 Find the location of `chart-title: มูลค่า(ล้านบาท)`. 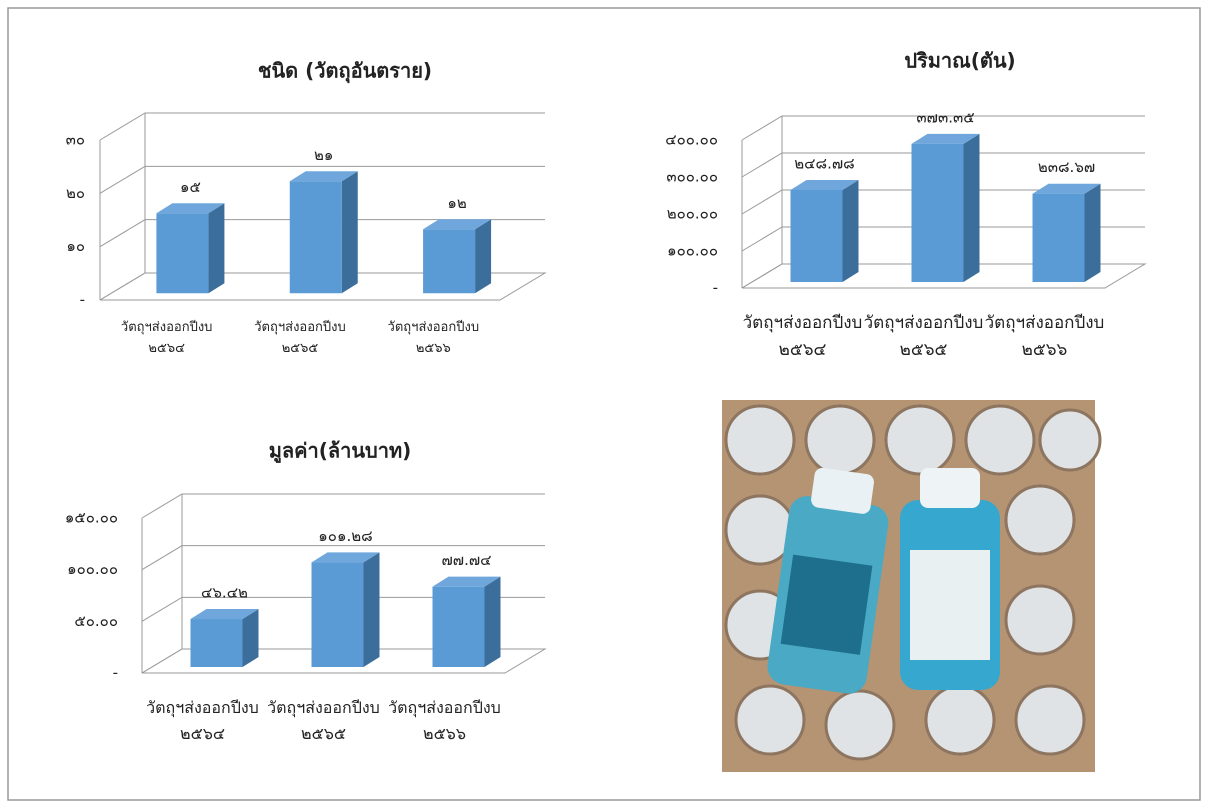

chart-title: มูลค่า(ล้านบาท) is located at coordinates (340, 452).